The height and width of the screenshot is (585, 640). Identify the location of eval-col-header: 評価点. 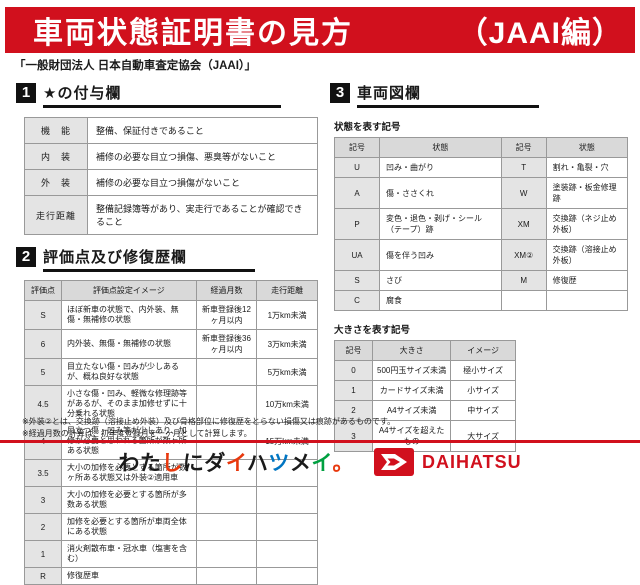
(43, 290).